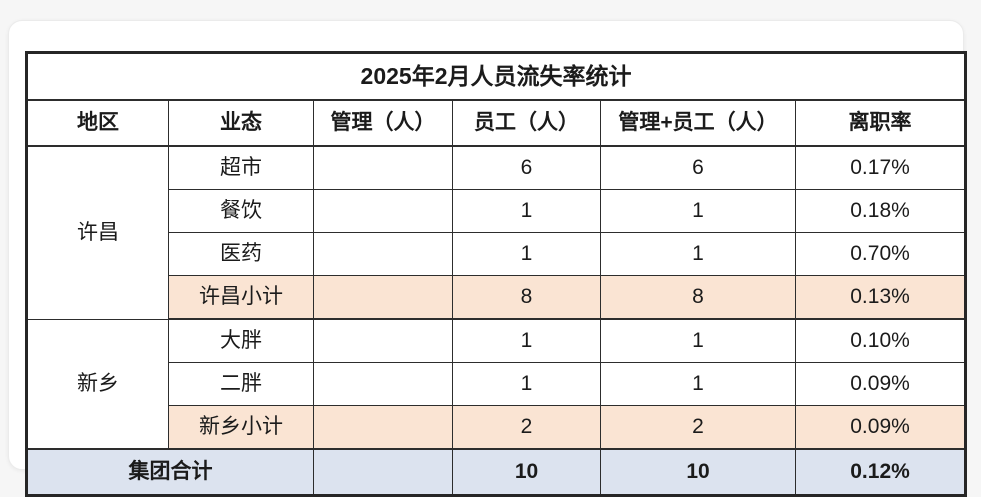  Describe the element at coordinates (698, 123) in the screenshot. I see `header-management-plus-staff: 管理+员工（人）` at that location.